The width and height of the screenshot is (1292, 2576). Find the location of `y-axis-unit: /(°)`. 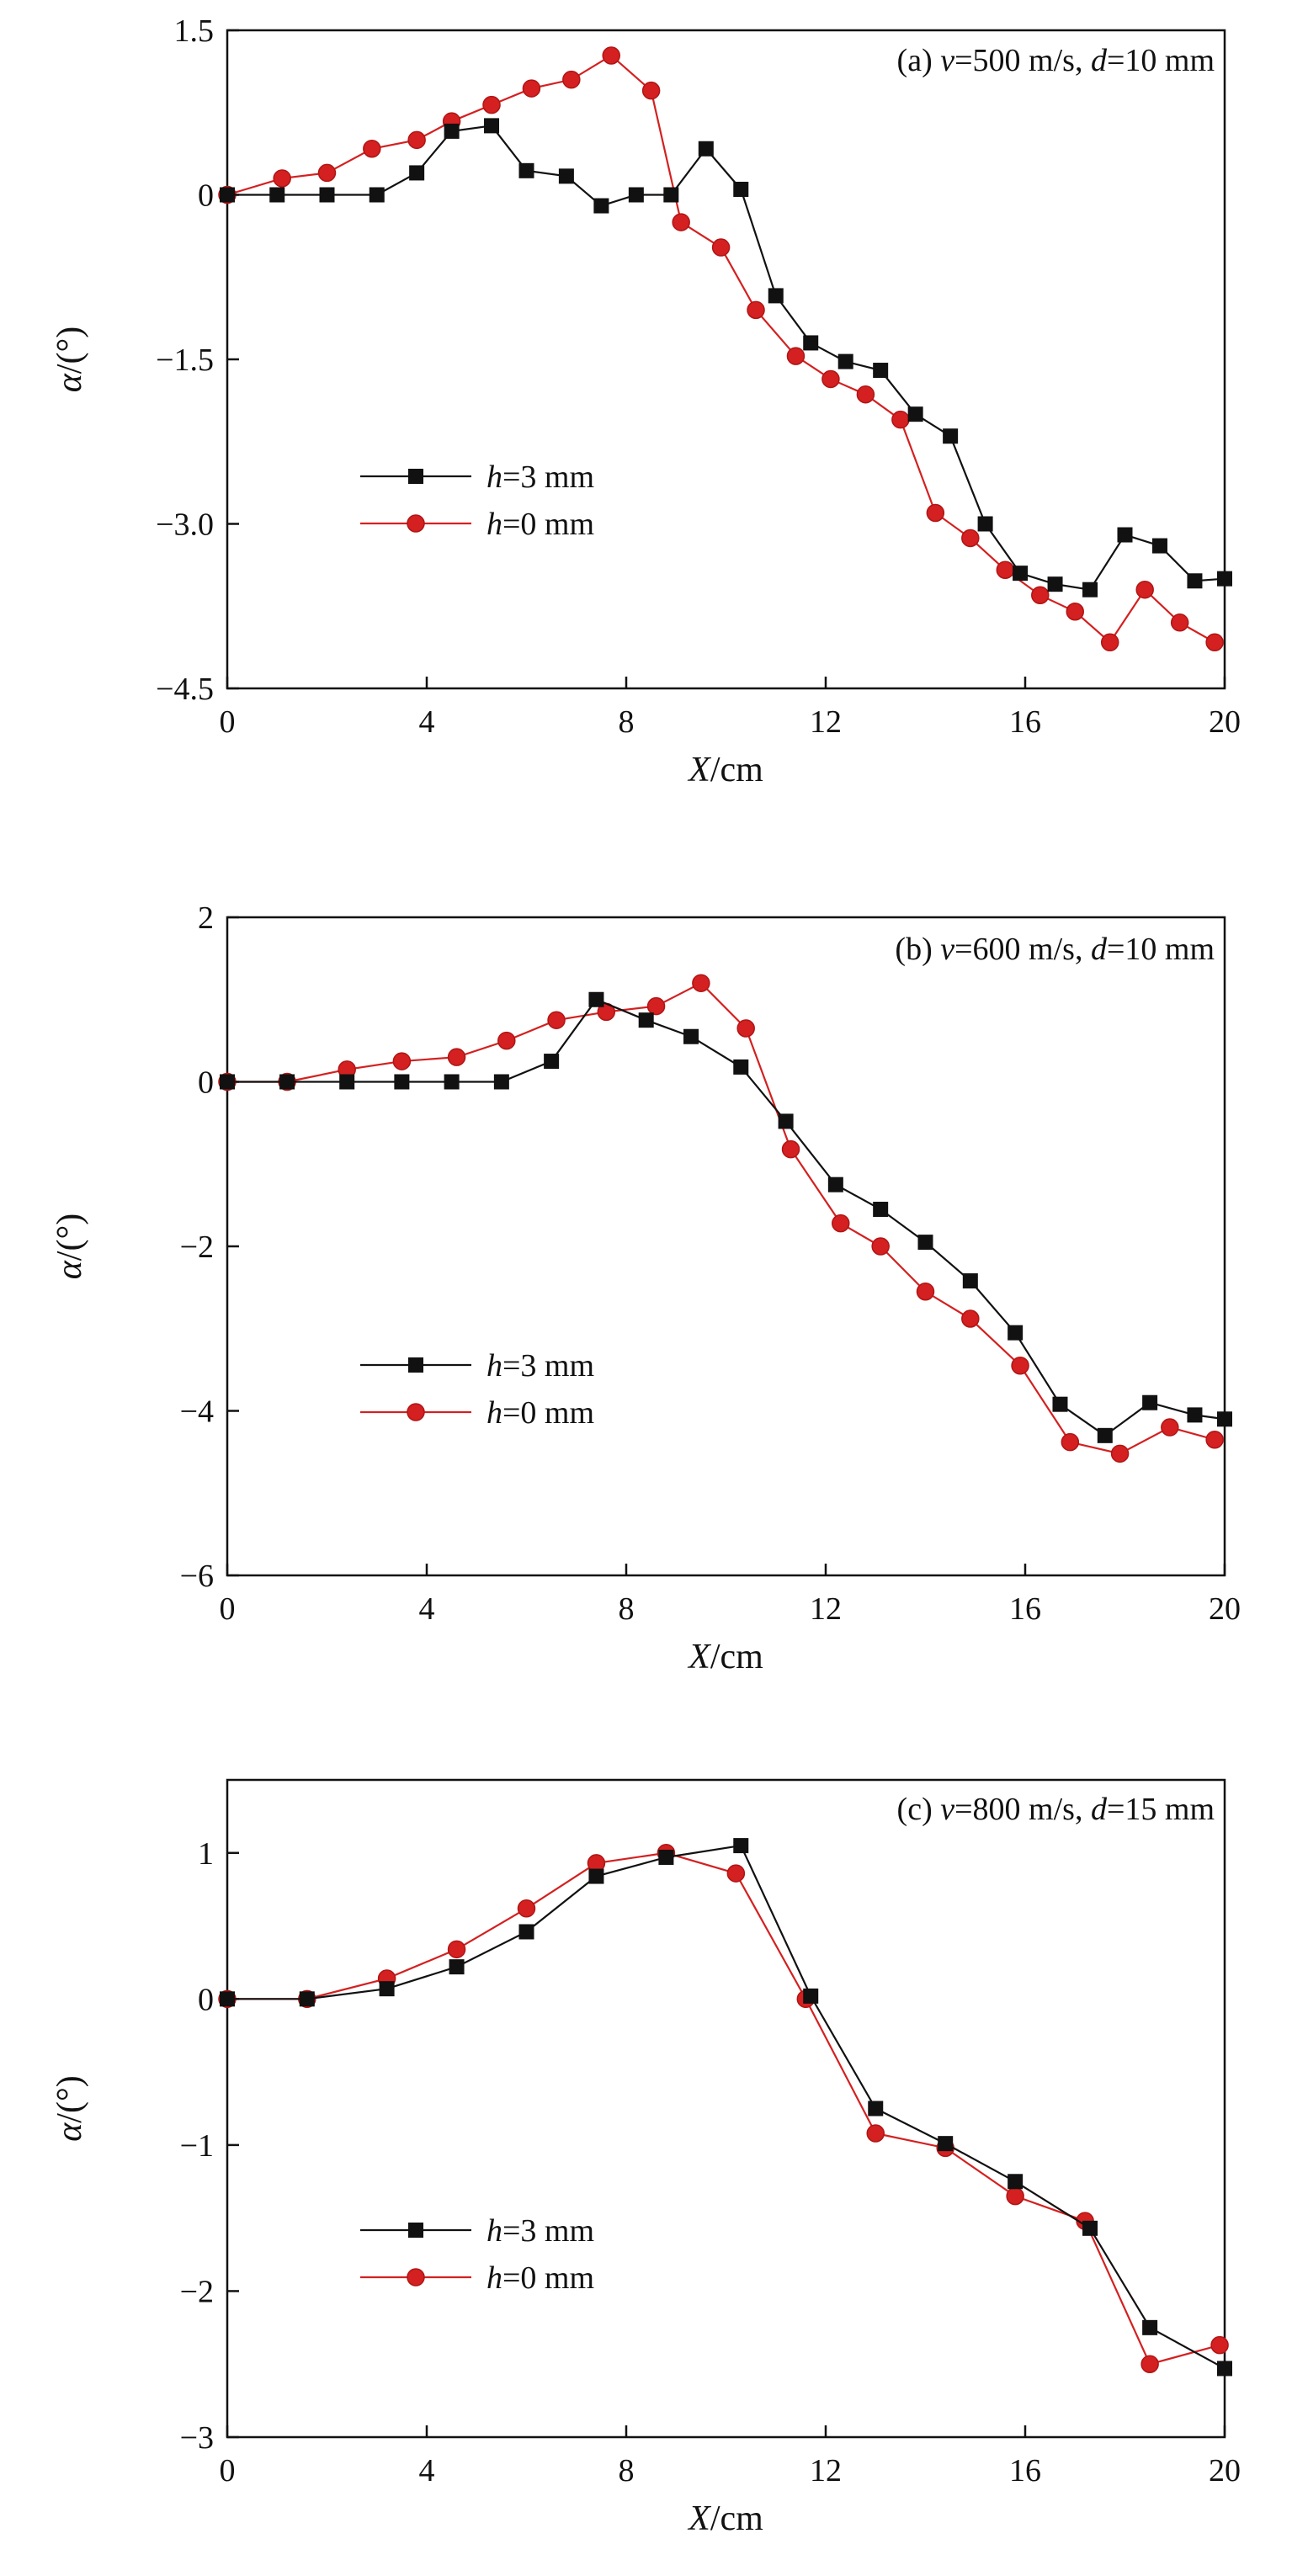

y-axis-unit: /(°) is located at coordinates (70, 2098).